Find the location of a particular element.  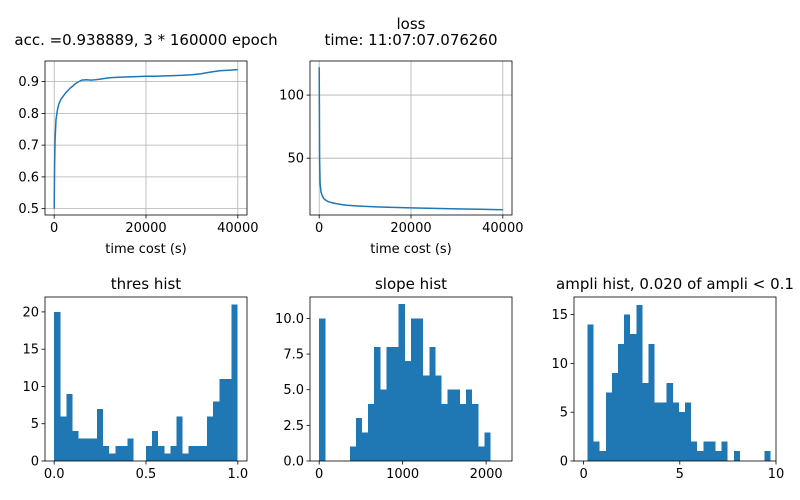

ampli-title: ampli hist, 0.020 of ampli < 0.1 is located at coordinates (675, 284).